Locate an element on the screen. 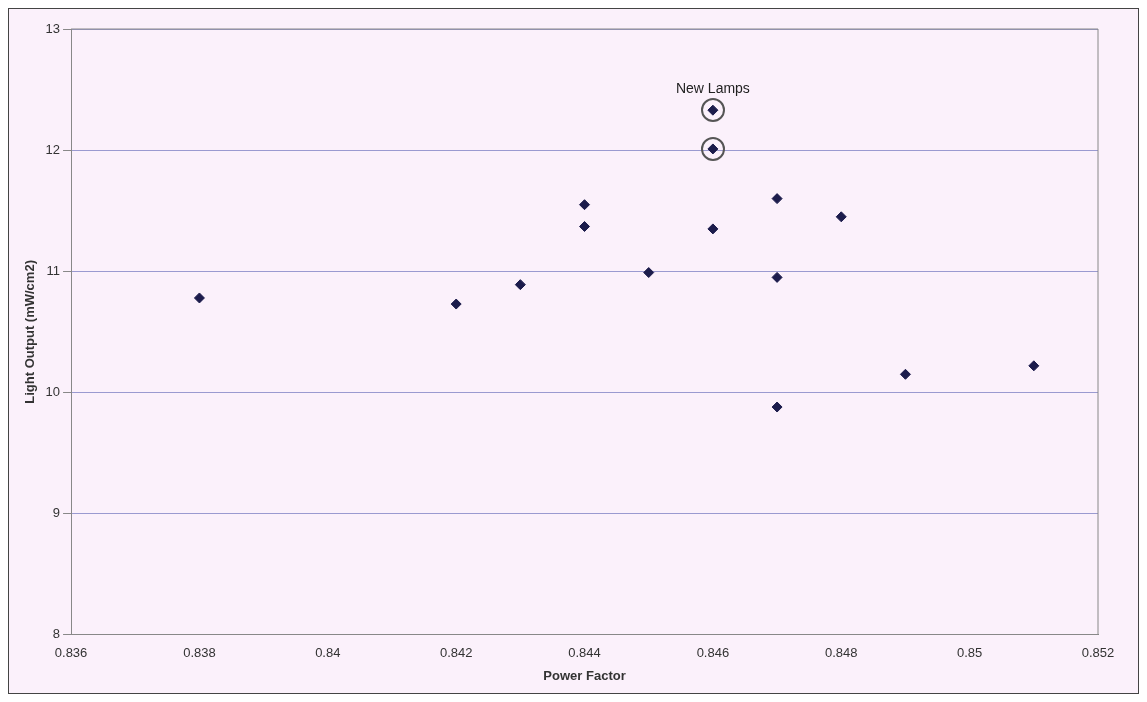  x-tick-label: 0.836 is located at coordinates (71, 653).